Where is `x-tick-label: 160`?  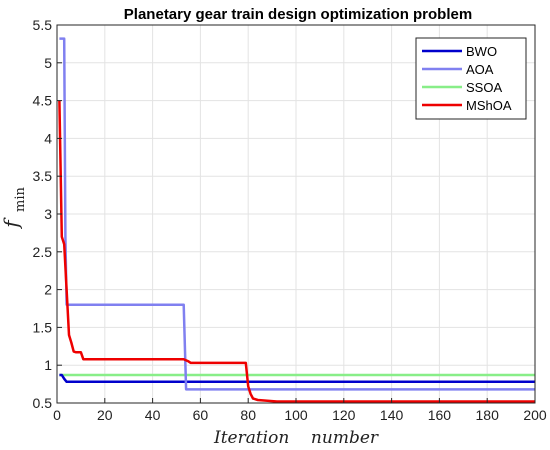
x-tick-label: 160 is located at coordinates (440, 415).